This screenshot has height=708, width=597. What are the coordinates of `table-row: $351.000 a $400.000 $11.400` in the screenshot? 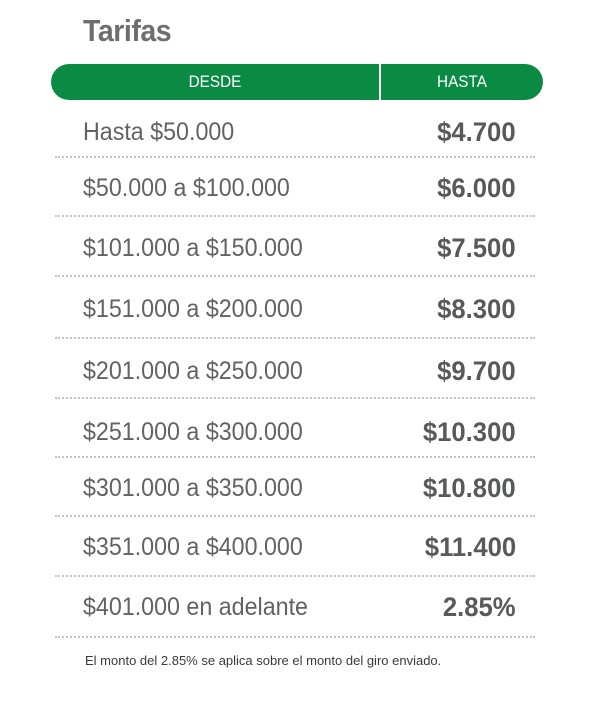 It's located at (309, 547).